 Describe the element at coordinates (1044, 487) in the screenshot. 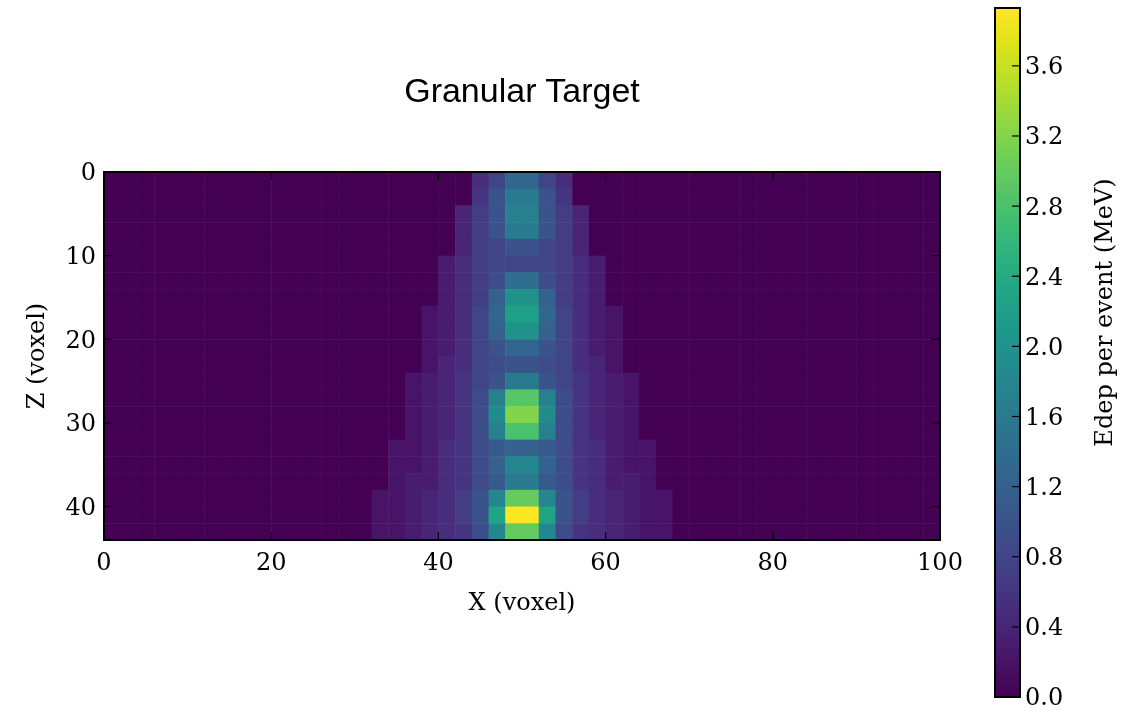

I see `color-bar-label: 1.2` at that location.